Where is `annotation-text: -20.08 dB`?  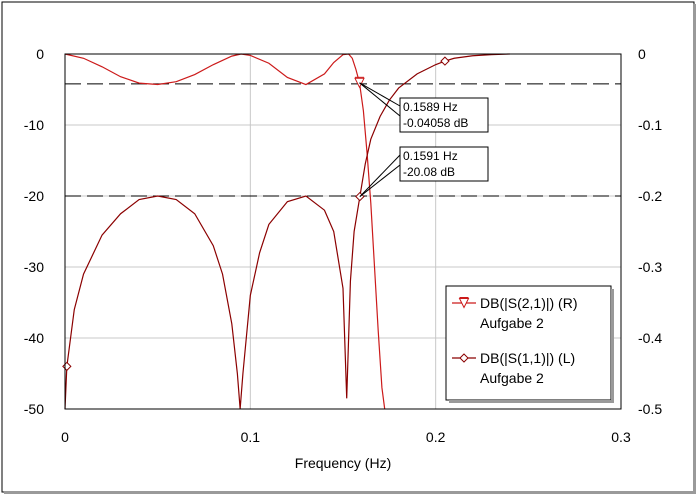
annotation-text: -20.08 dB is located at coordinates (429, 172).